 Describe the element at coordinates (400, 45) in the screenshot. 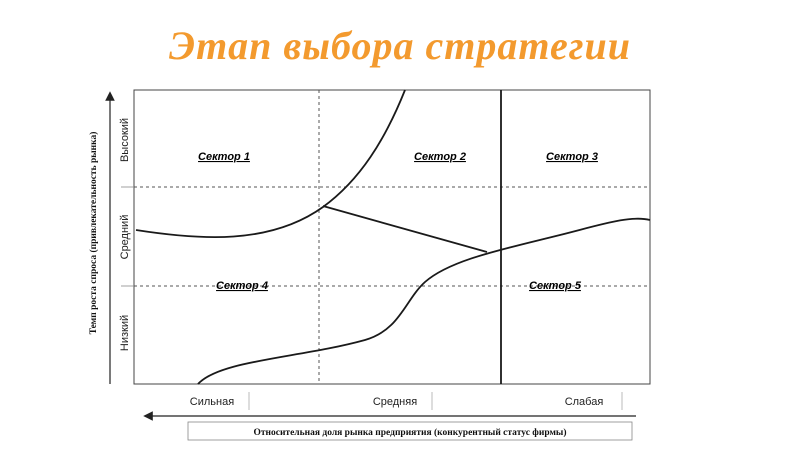

I see `page-title: Этап выбора стратегии` at that location.